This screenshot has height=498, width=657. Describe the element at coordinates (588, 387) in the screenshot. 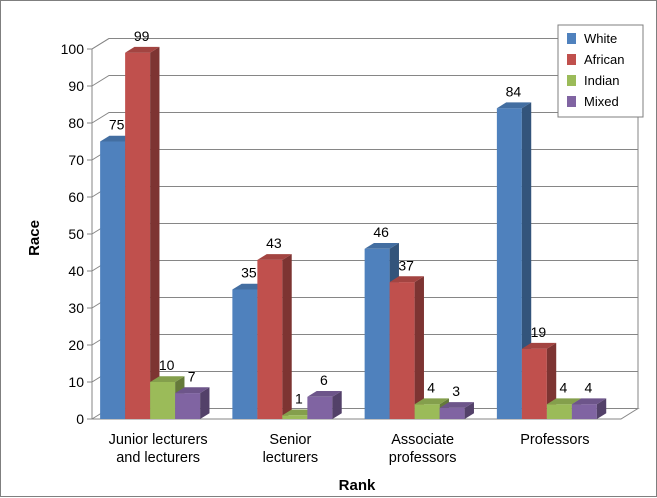

I see `data-label-mixed-3: 4` at that location.